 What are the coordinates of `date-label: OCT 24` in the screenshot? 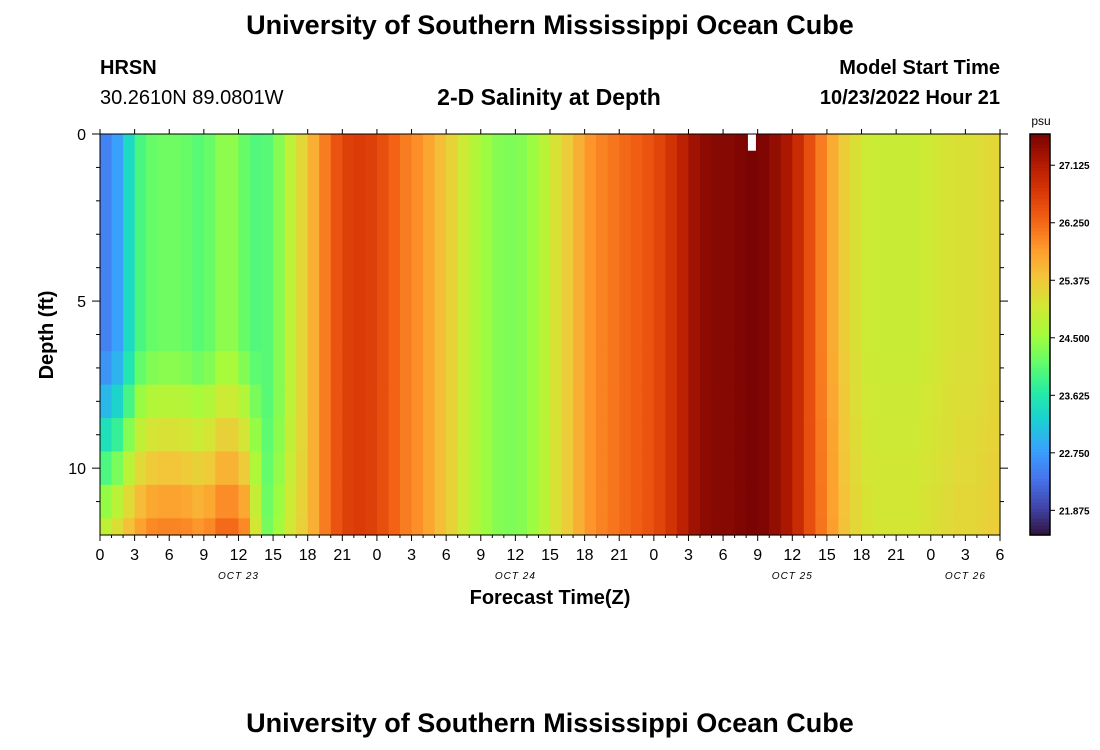 It's located at (515, 576).